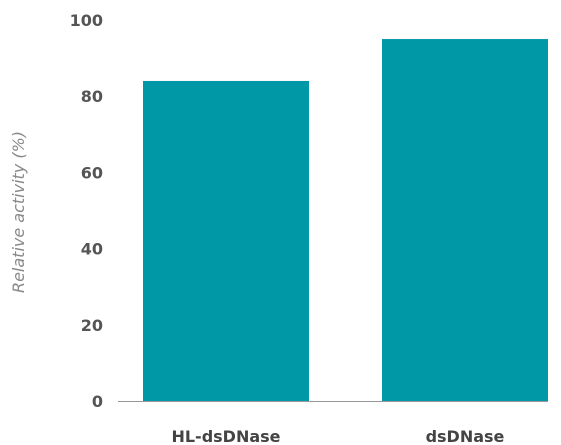  Describe the element at coordinates (86, 211) in the screenshot. I see `y-axis-ticks: 0 20 40 60 80 100` at that location.